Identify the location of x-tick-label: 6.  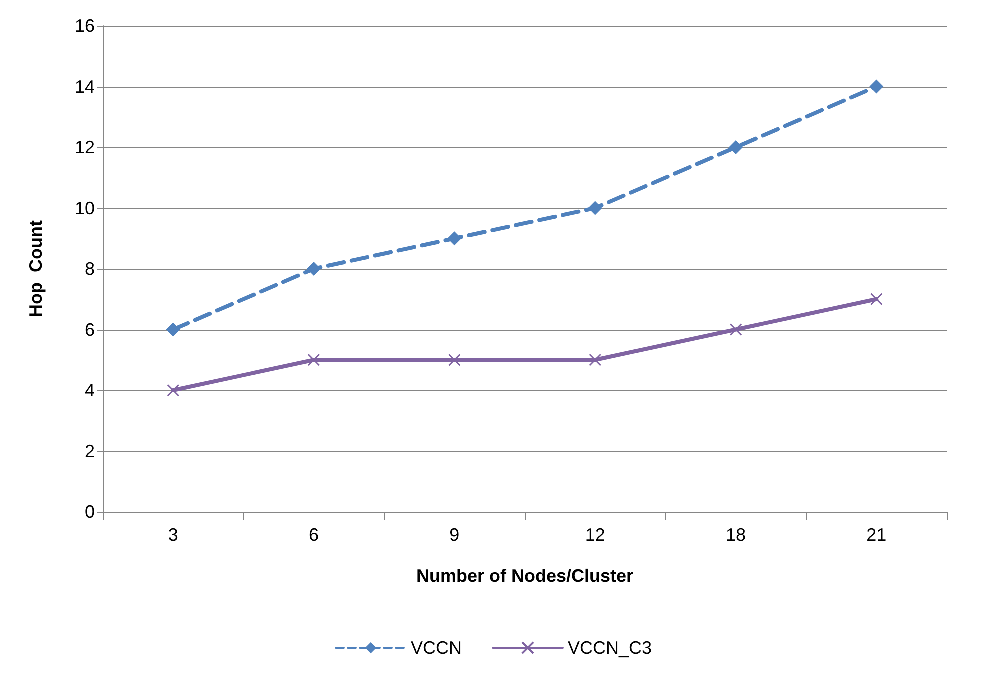
(314, 535).